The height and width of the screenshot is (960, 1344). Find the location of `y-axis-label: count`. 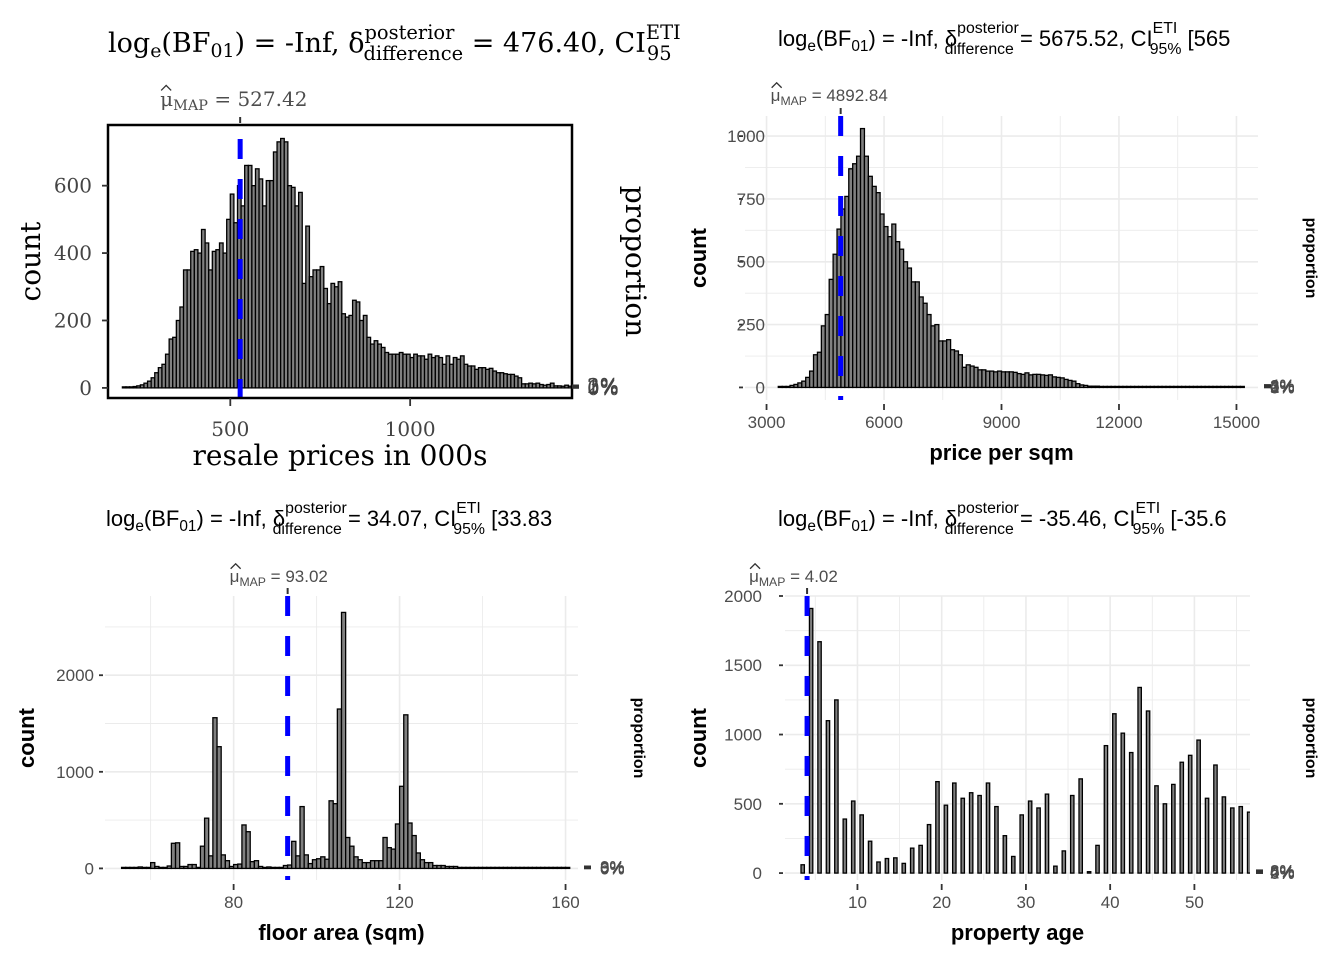

y-axis-label: count is located at coordinates (698, 737).